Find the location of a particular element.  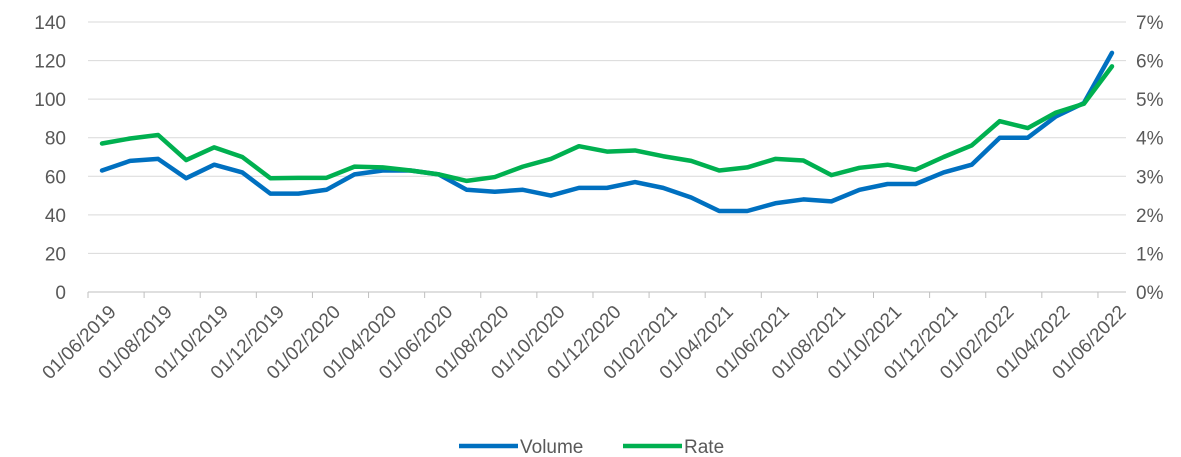

right-axis-ticks: 0% 1% 2% 3% 4% 5% 6% 7% is located at coordinates (1150, 158).